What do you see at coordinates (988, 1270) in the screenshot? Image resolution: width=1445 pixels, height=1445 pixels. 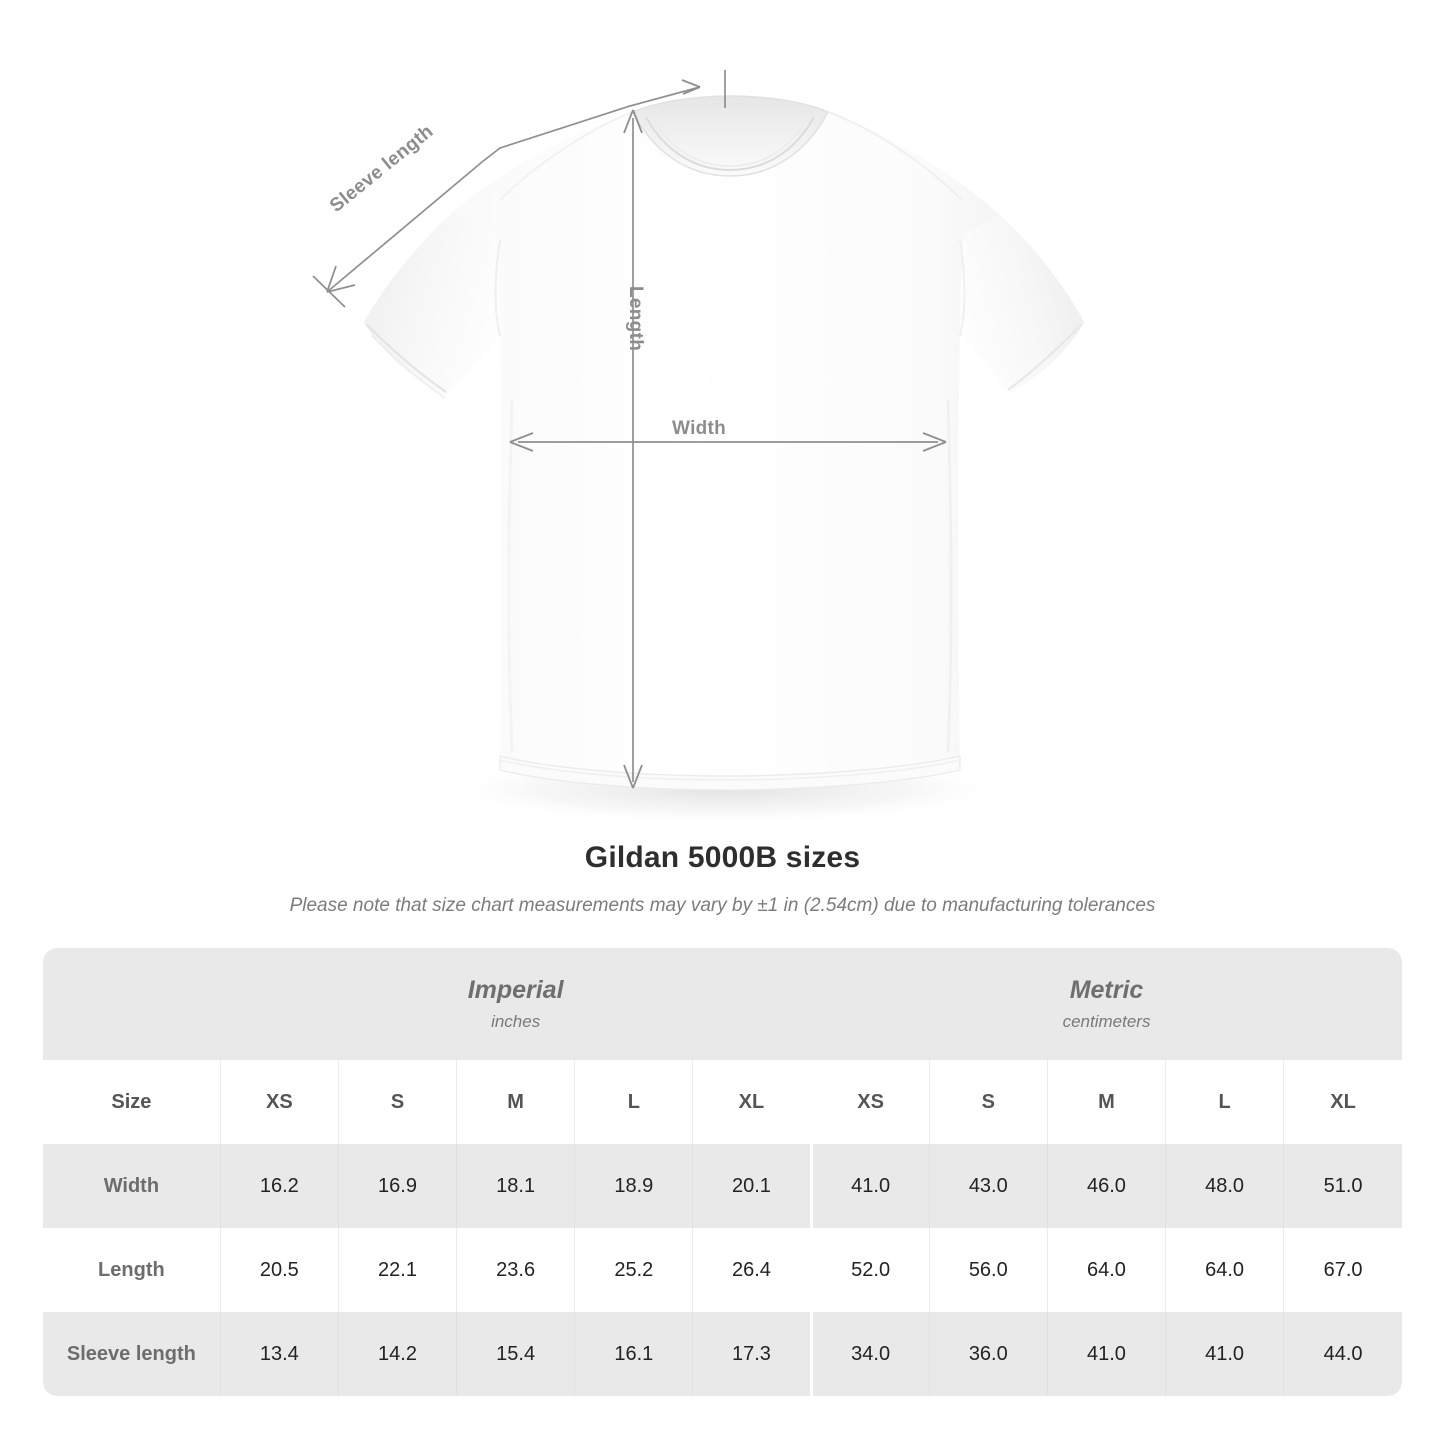 I see `cell-length-metric-s: 56.0` at bounding box center [988, 1270].